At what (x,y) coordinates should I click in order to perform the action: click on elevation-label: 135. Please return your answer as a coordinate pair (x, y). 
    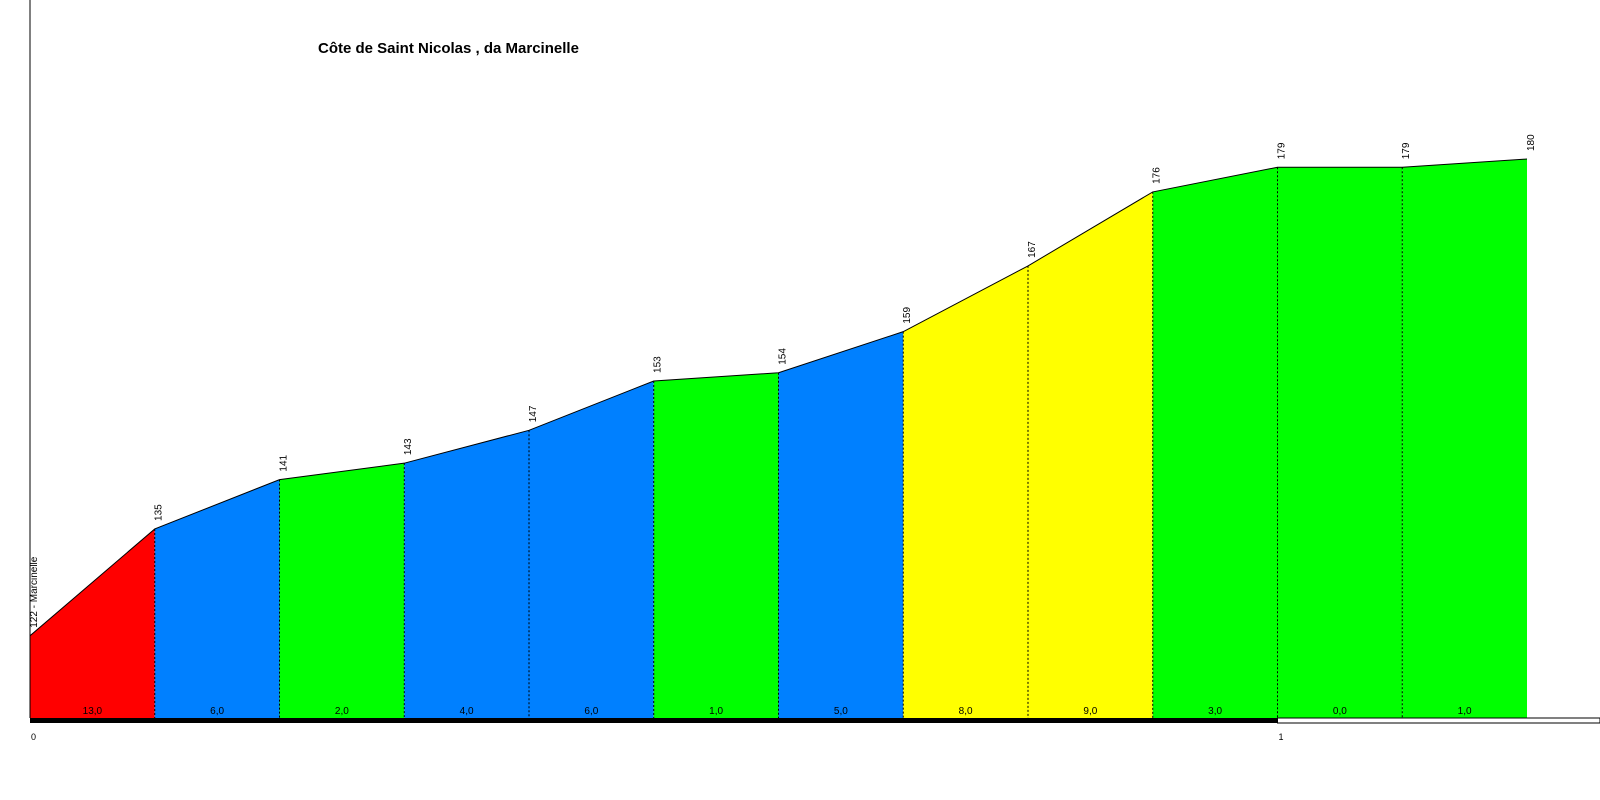
    Looking at the image, I should click on (159, 512).